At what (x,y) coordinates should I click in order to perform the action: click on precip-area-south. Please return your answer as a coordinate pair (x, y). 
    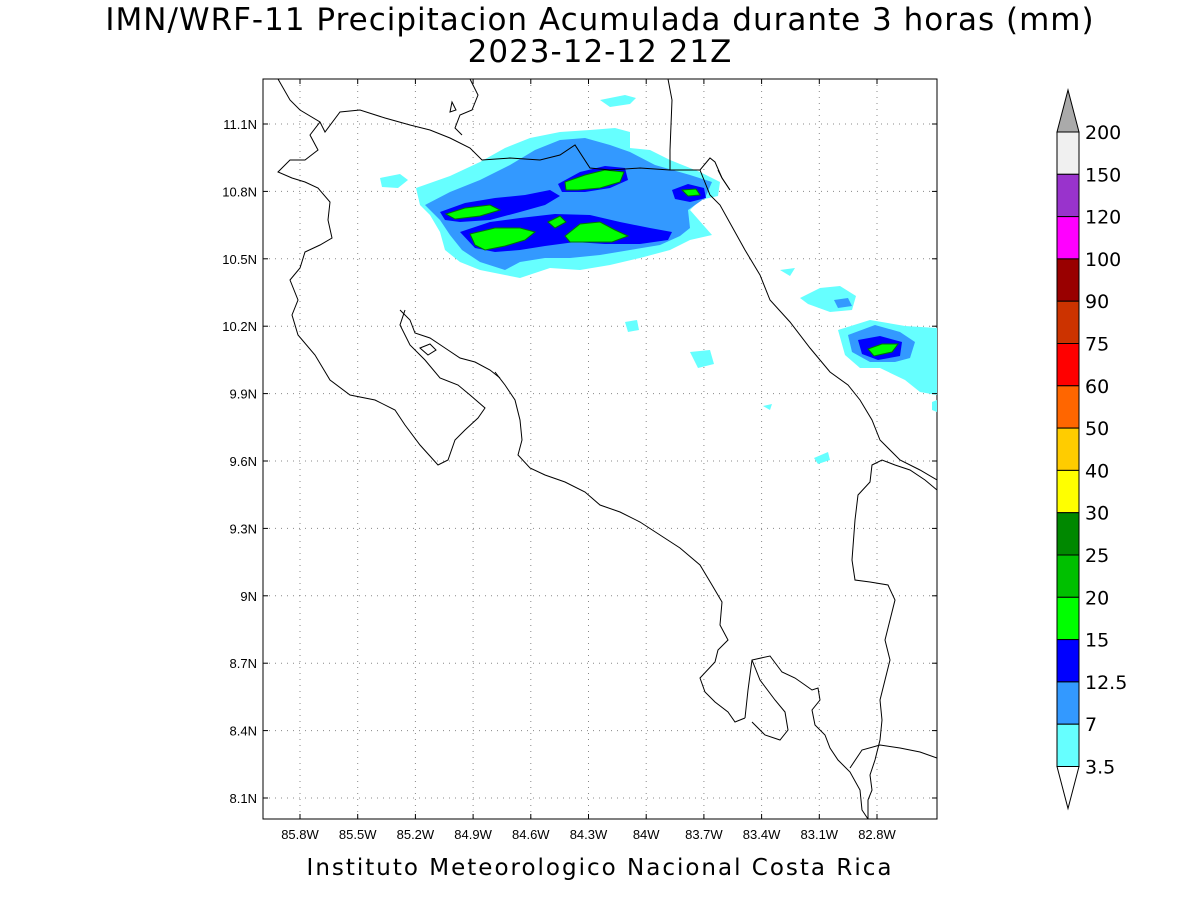
    Looking at the image, I should click on (822, 458).